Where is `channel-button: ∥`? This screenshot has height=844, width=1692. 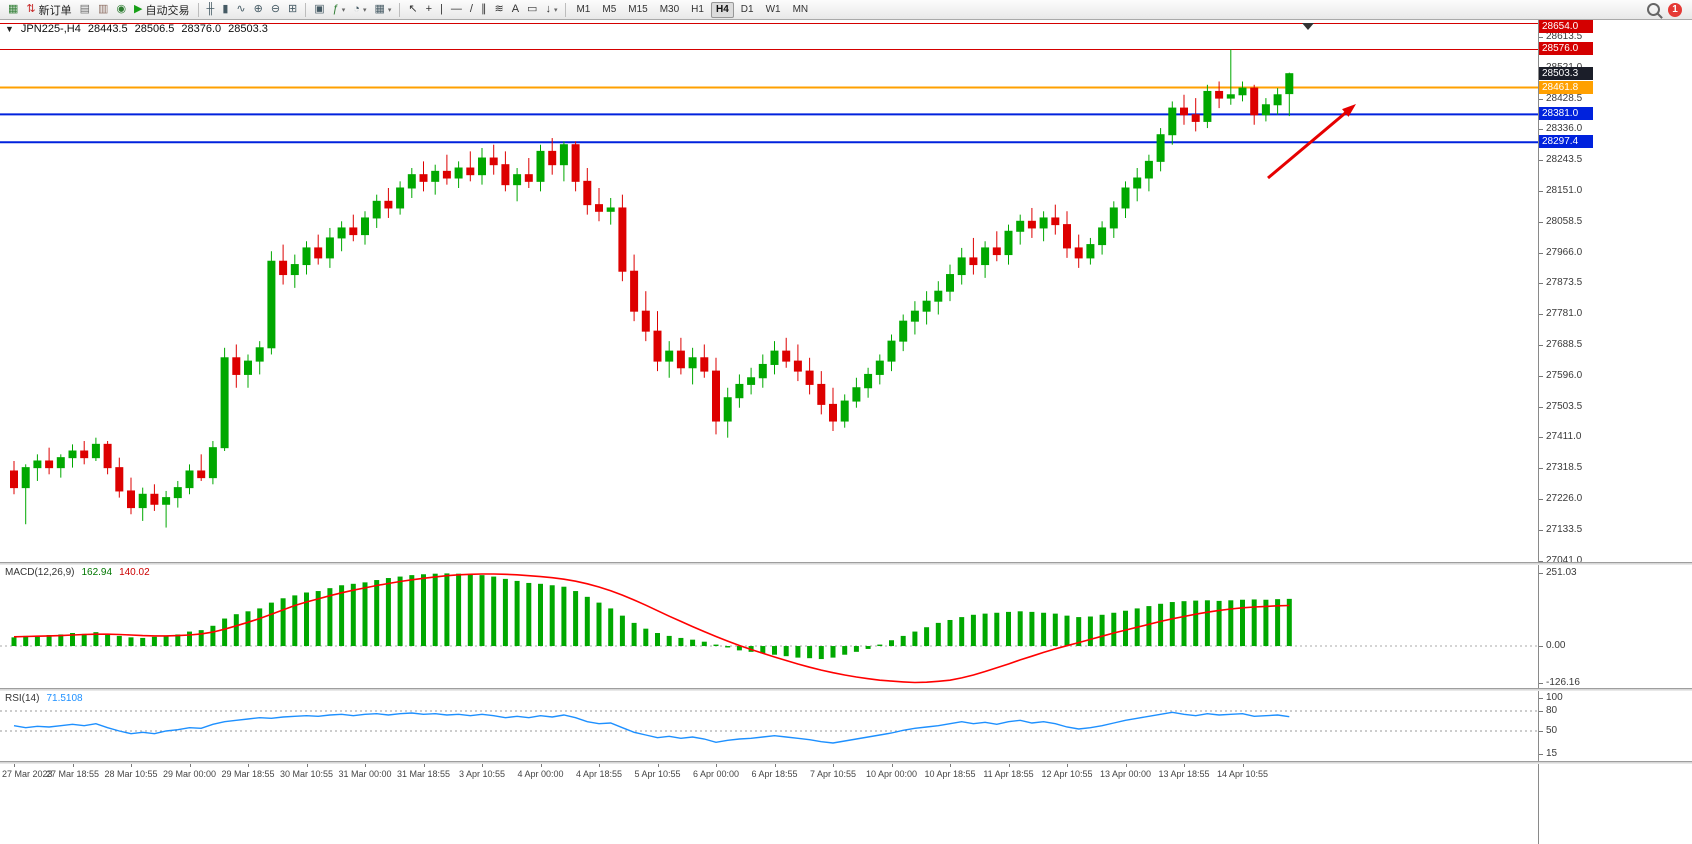 channel-button: ∥ is located at coordinates (484, 10).